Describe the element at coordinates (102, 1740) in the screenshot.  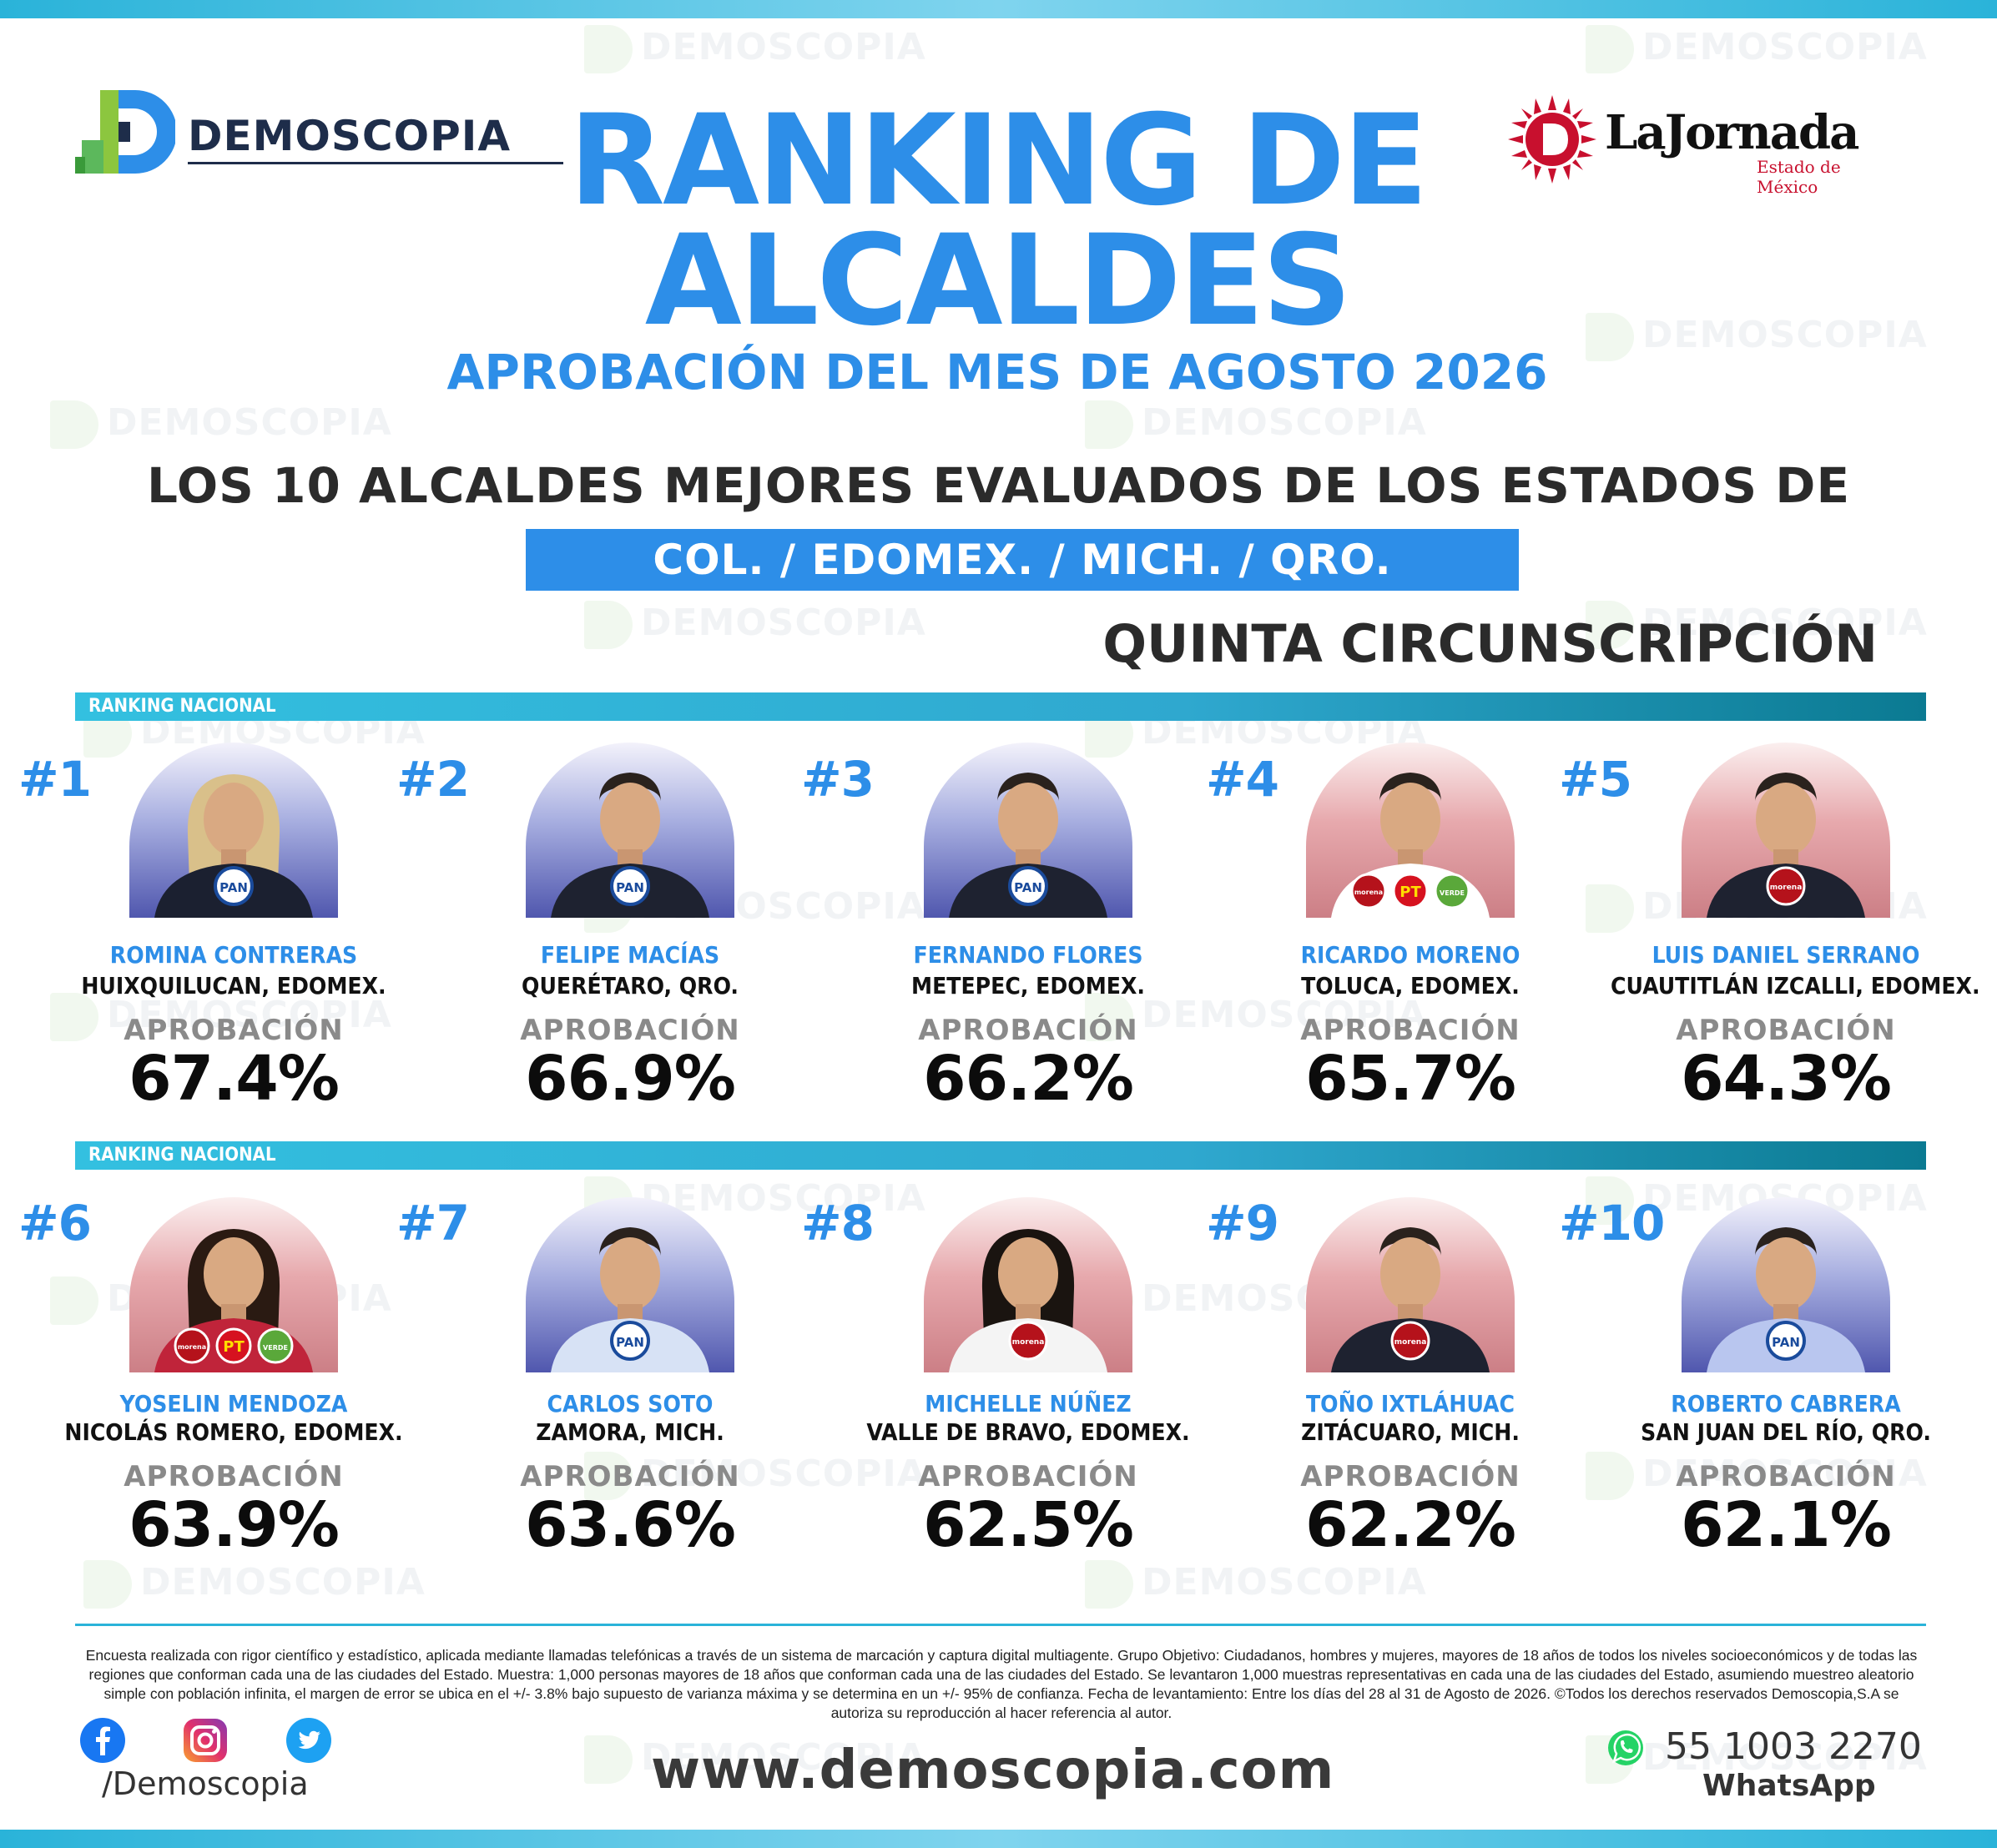
I see `facebook-icon` at that location.